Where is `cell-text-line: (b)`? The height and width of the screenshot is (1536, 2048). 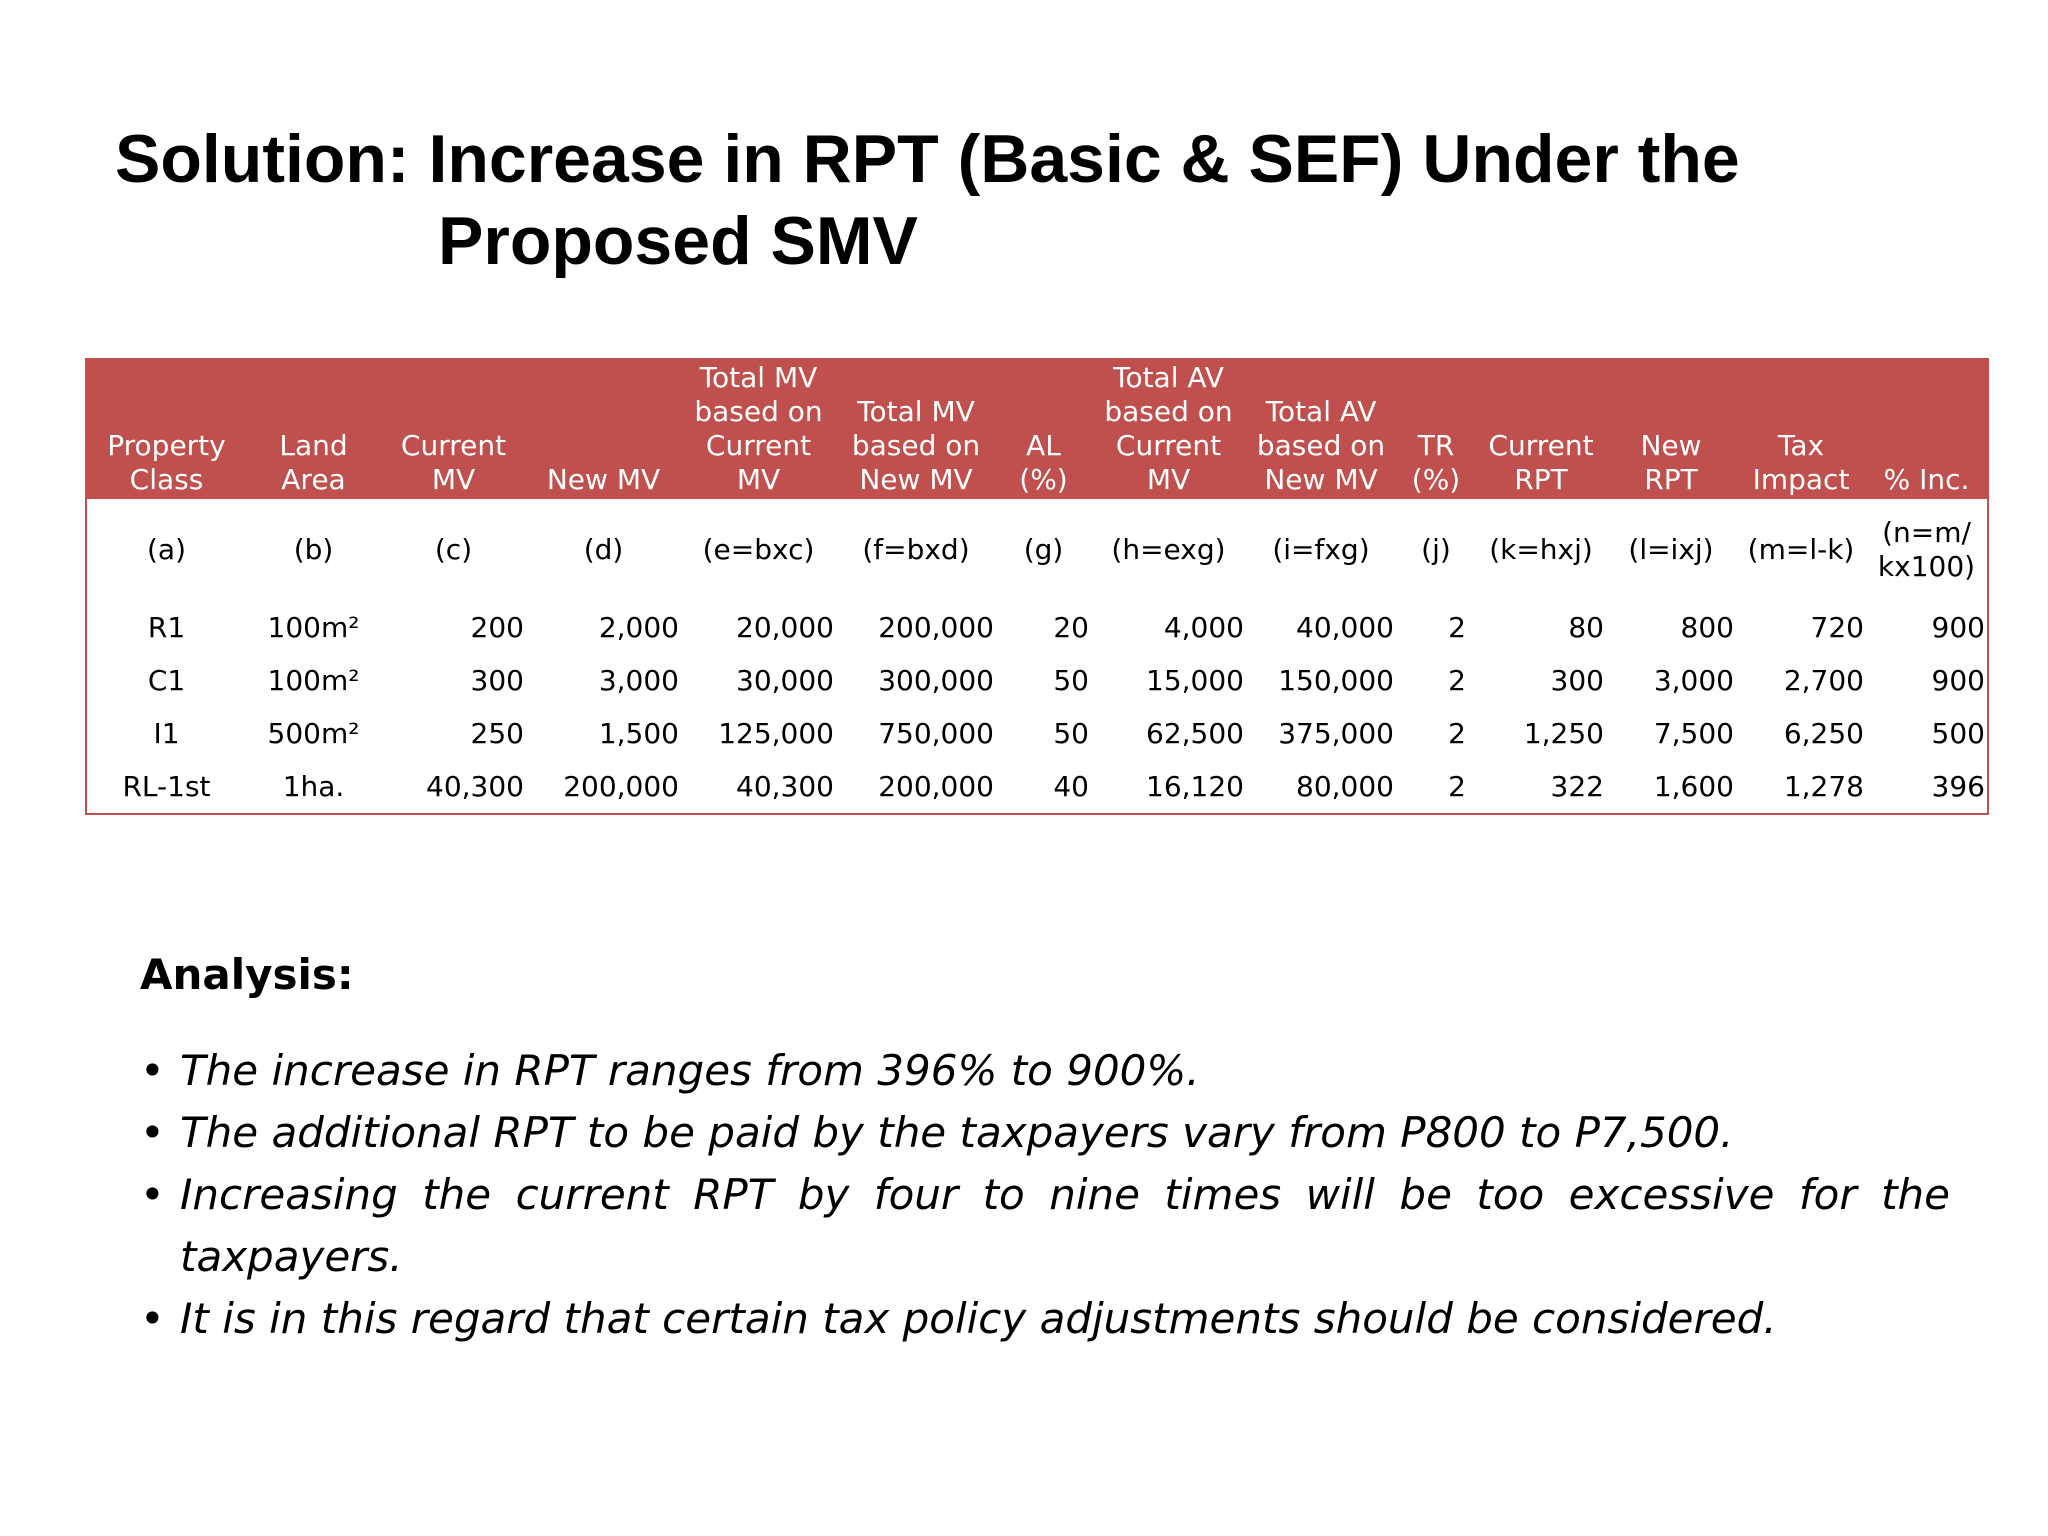
cell-text-line: (b) is located at coordinates (313, 549).